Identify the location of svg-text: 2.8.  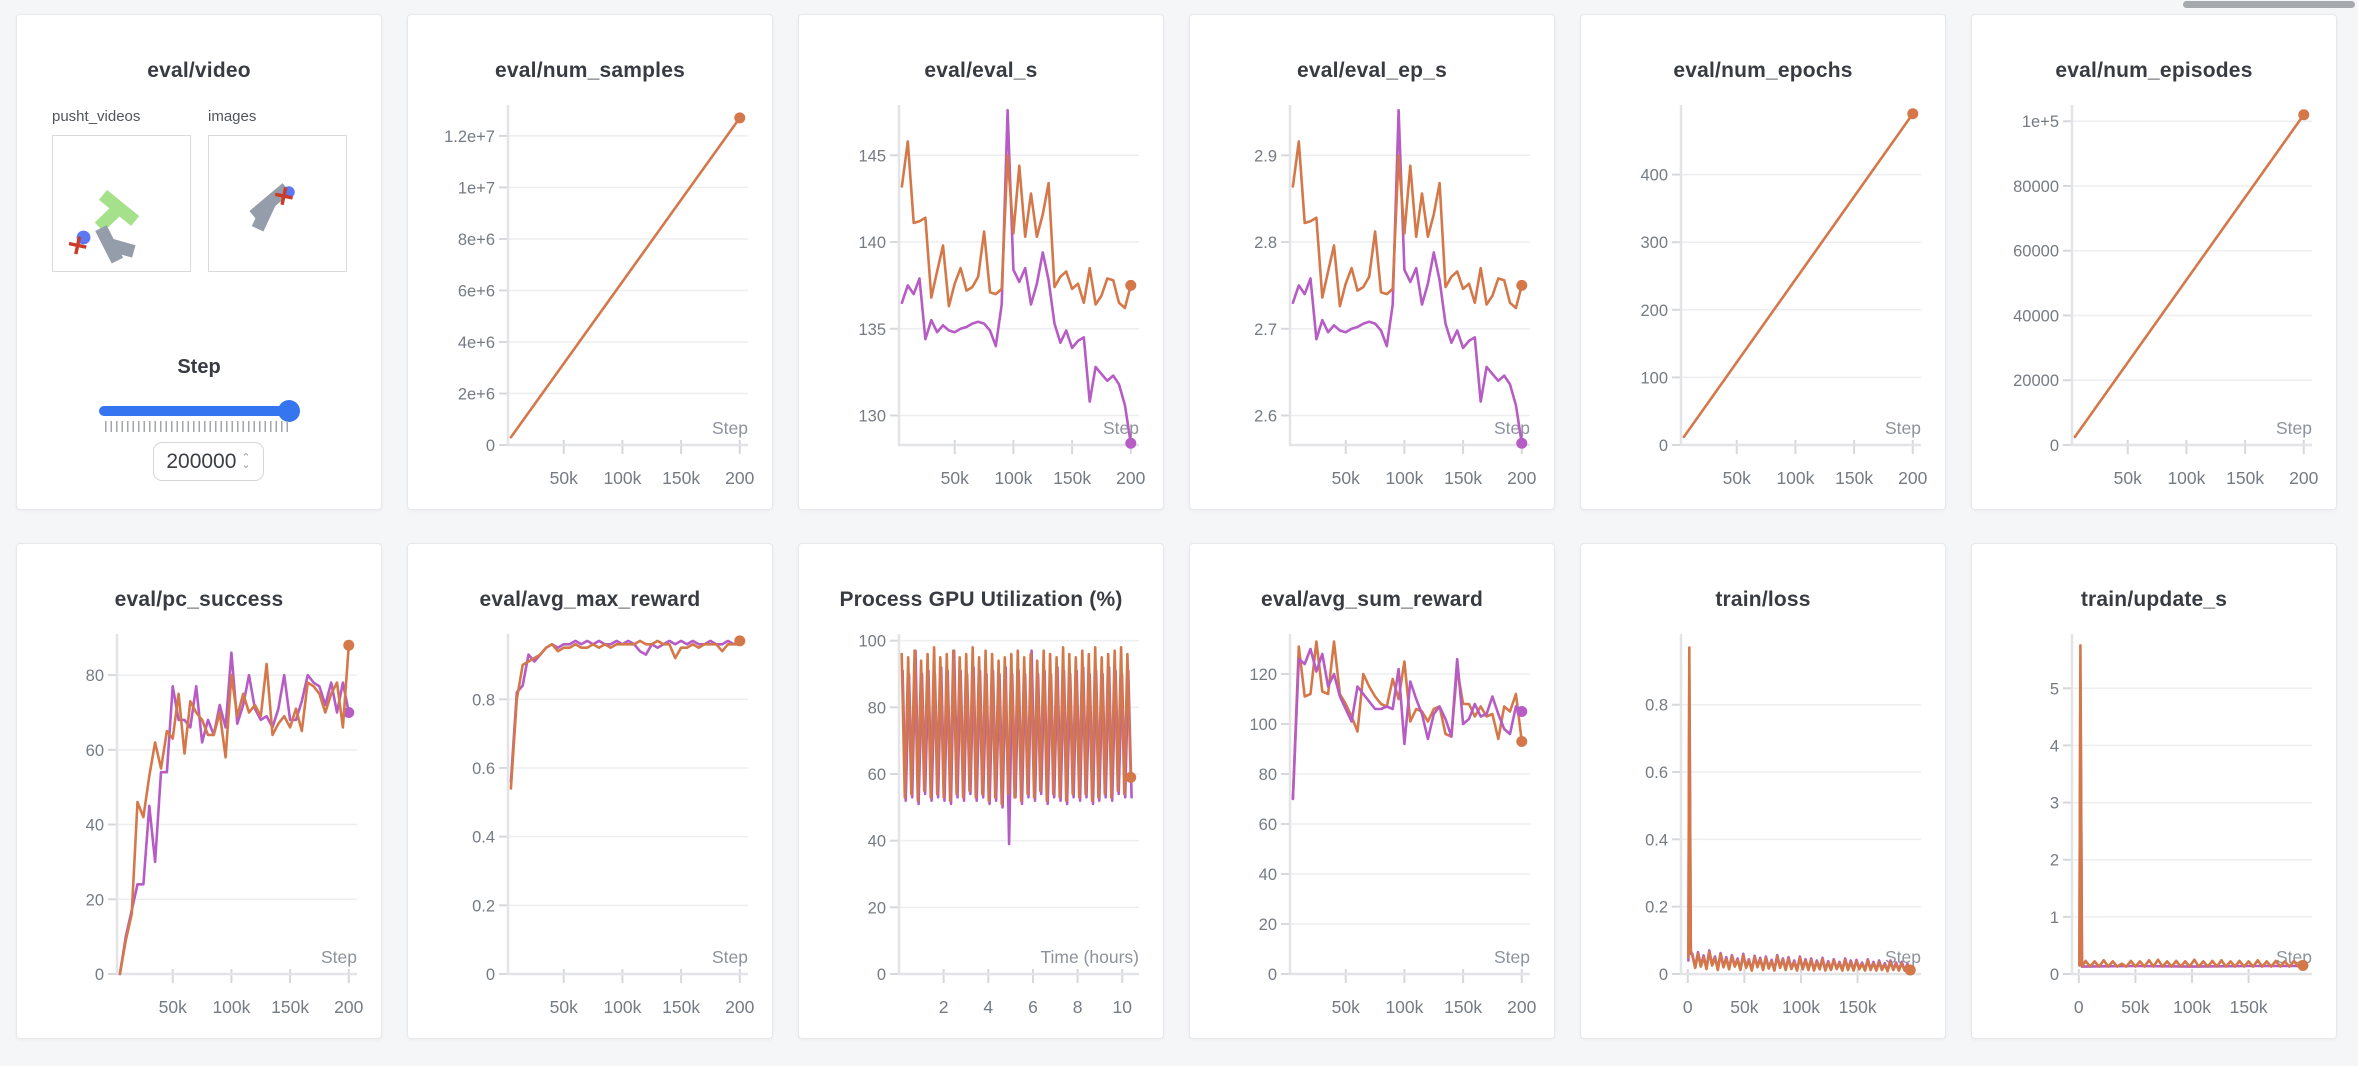
(1265, 243).